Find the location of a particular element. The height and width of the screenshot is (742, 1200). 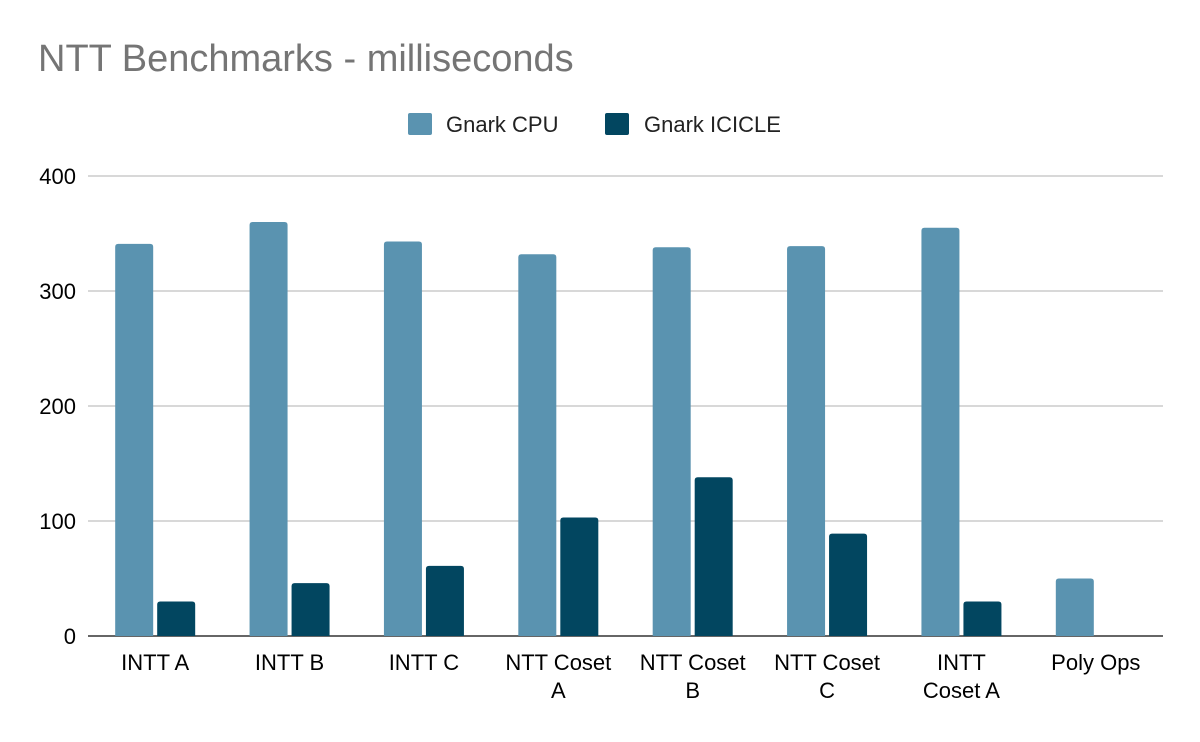

legend-label: Gnark ICICLE is located at coordinates (712, 124).